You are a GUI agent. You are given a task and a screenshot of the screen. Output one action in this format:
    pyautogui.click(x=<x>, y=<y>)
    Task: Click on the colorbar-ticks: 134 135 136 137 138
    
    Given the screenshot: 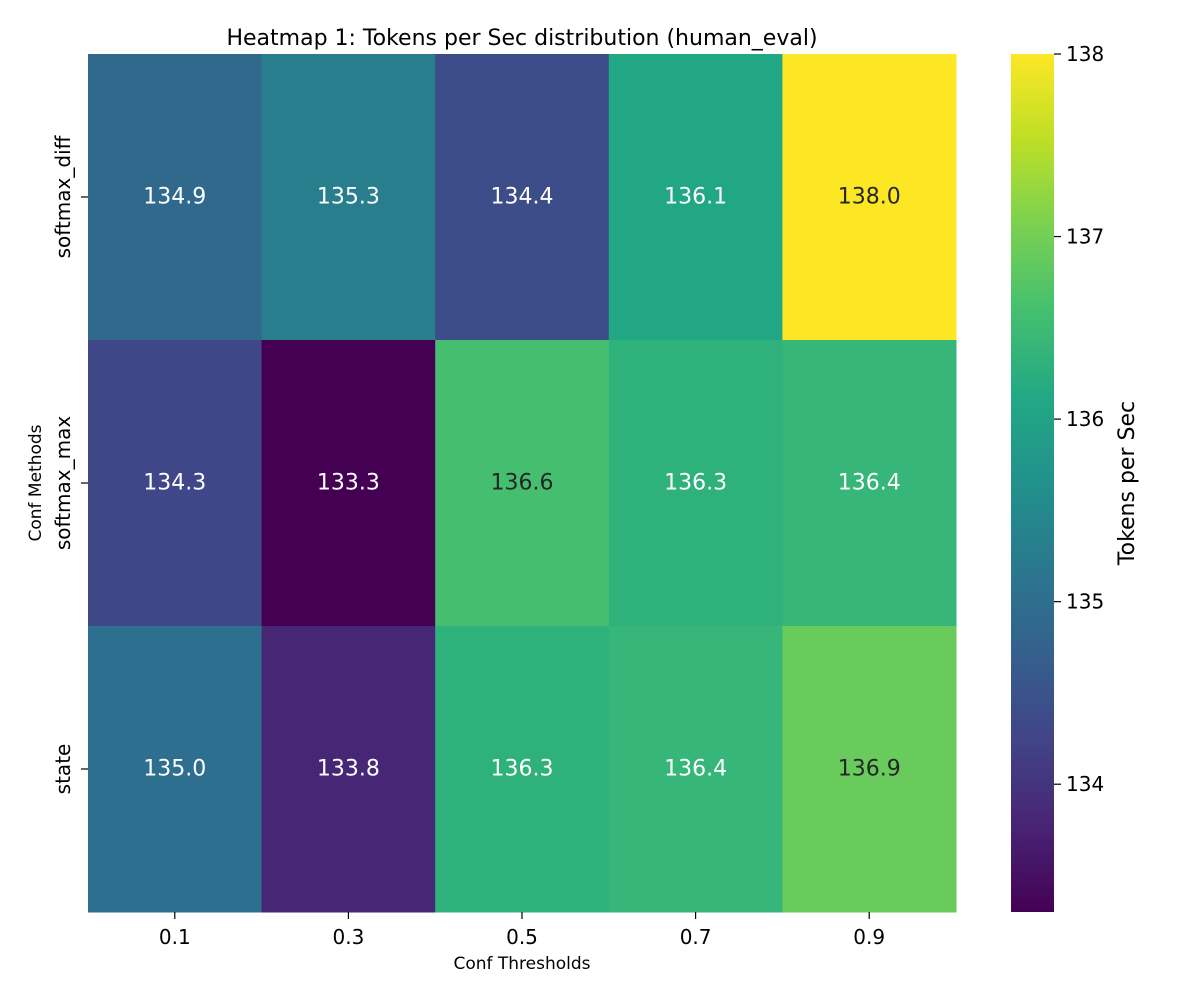 What is the action you would take?
    pyautogui.click(x=1079, y=419)
    